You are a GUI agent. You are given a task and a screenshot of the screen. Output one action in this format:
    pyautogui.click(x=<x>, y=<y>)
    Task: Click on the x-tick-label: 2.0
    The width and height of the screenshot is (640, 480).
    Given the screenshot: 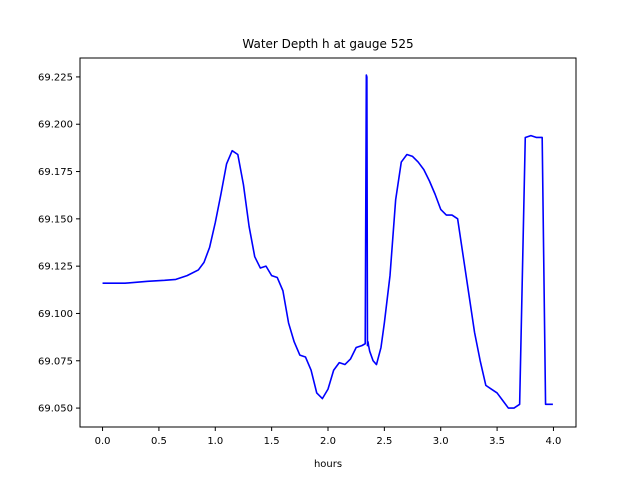 What is the action you would take?
    pyautogui.click(x=328, y=441)
    